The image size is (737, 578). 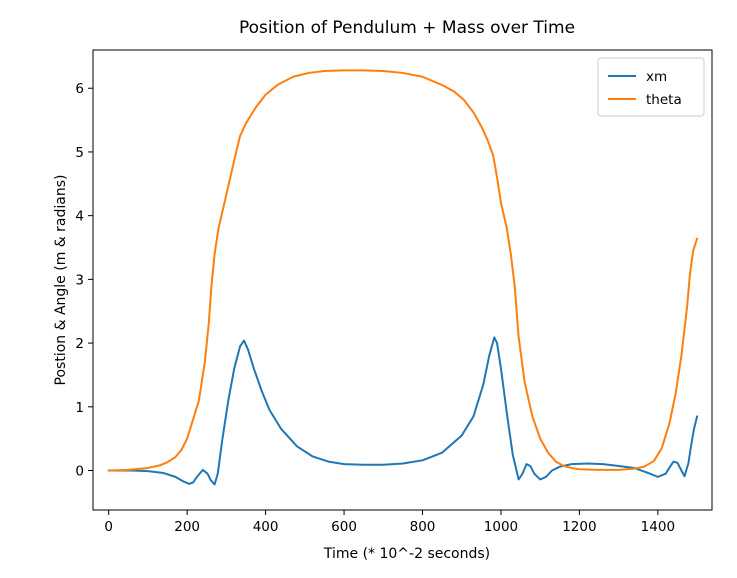 I want to click on y-tick-label: 5, so click(x=79, y=153).